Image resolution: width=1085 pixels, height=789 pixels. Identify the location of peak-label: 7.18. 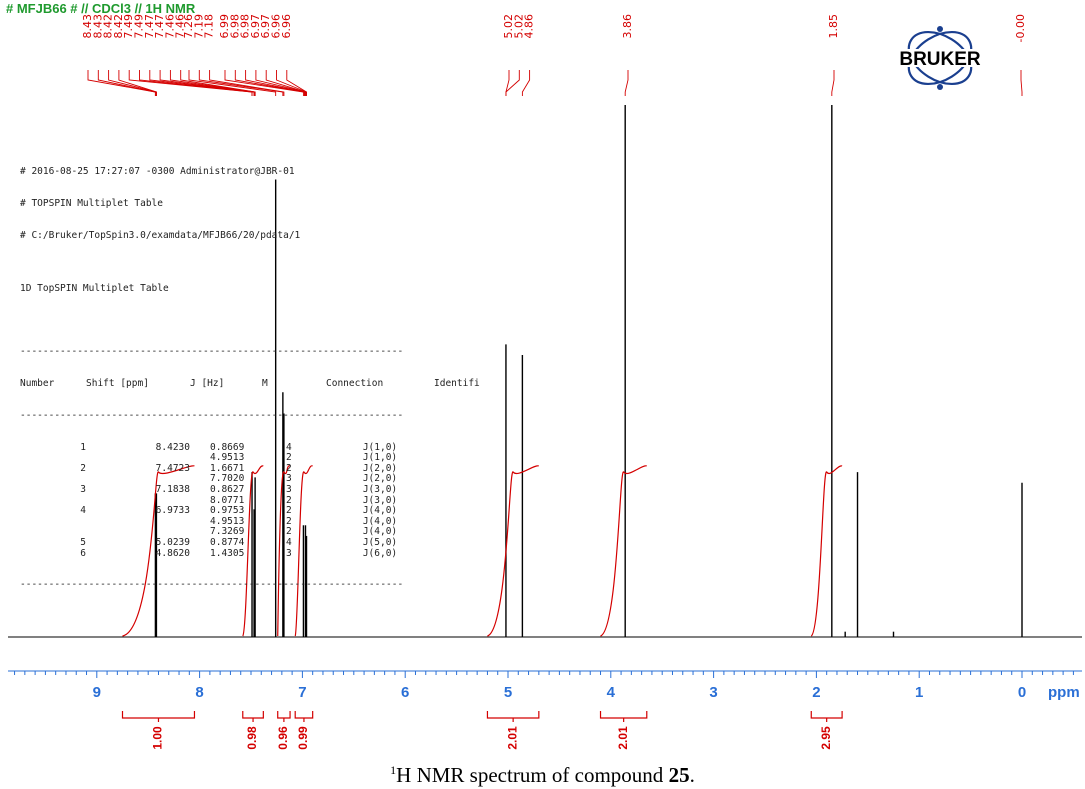
(209, 26).